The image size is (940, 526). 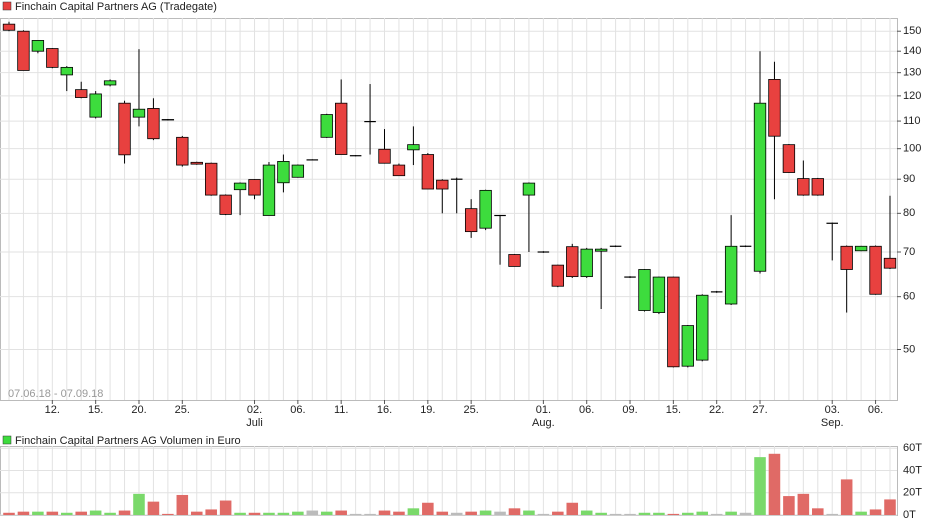 I want to click on y-tick-label: 60T, so click(x=912, y=448).